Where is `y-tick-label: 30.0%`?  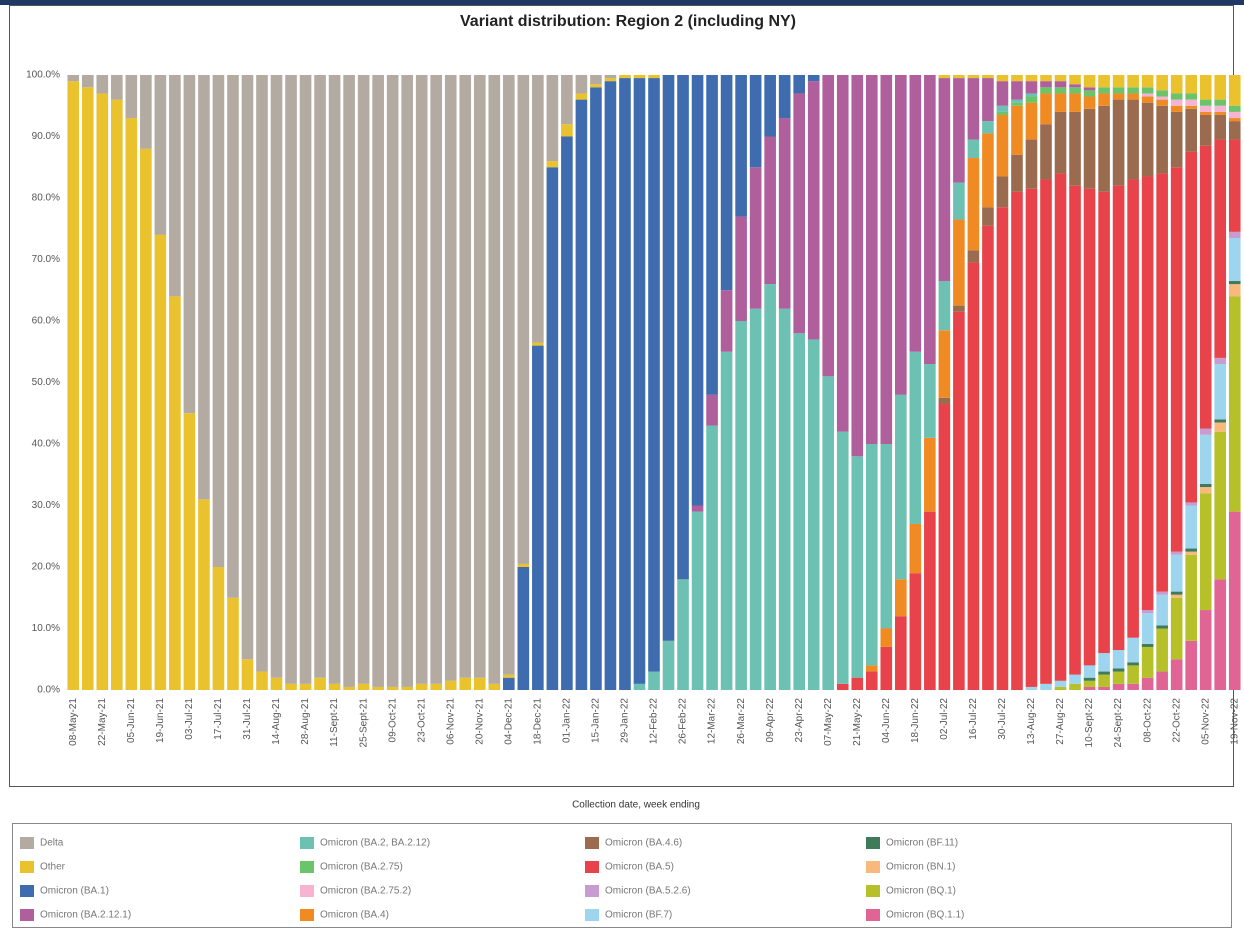
y-tick-label: 30.0% is located at coordinates (46, 505).